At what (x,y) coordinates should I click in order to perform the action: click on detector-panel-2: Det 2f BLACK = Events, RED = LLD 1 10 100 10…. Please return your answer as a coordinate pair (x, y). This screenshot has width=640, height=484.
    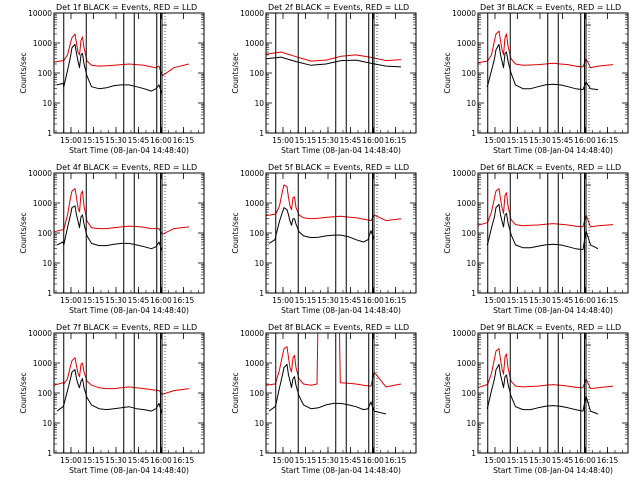
    Looking at the image, I should click on (324, 79).